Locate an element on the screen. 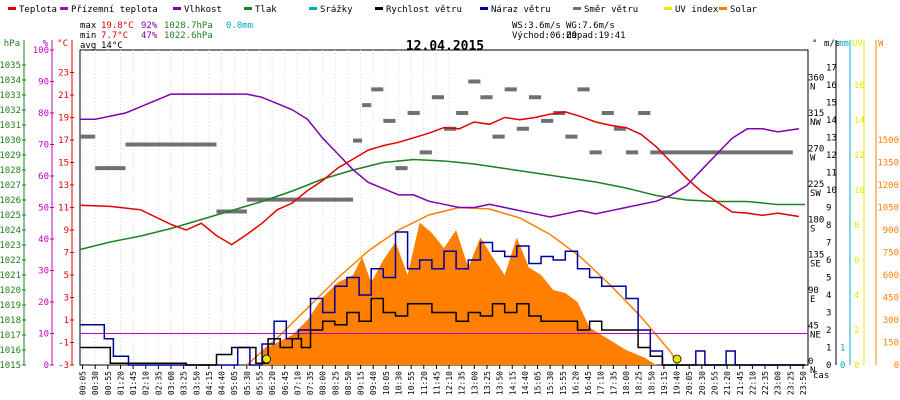 The image size is (900, 400). percent-tick-label: 30 is located at coordinates (43, 272).